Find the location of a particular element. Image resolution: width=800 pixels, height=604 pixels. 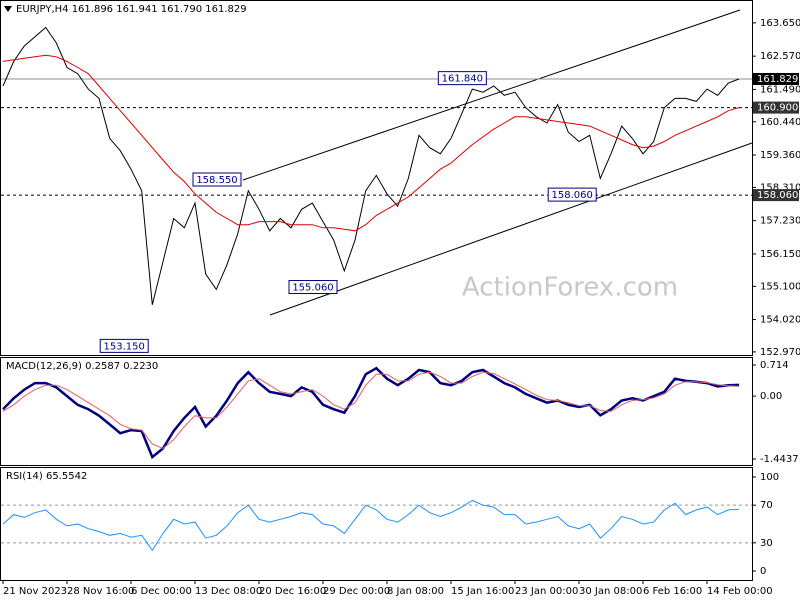

x-tick-label: 30 Jan 08:00 is located at coordinates (610, 591).